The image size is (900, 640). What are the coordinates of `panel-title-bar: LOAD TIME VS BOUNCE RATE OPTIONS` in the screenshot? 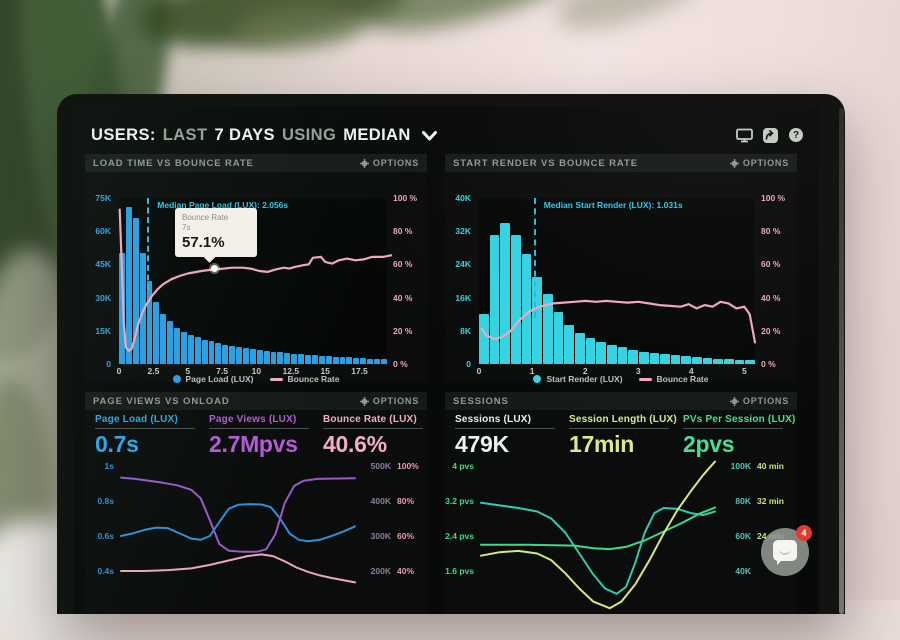 It's located at (256, 163).